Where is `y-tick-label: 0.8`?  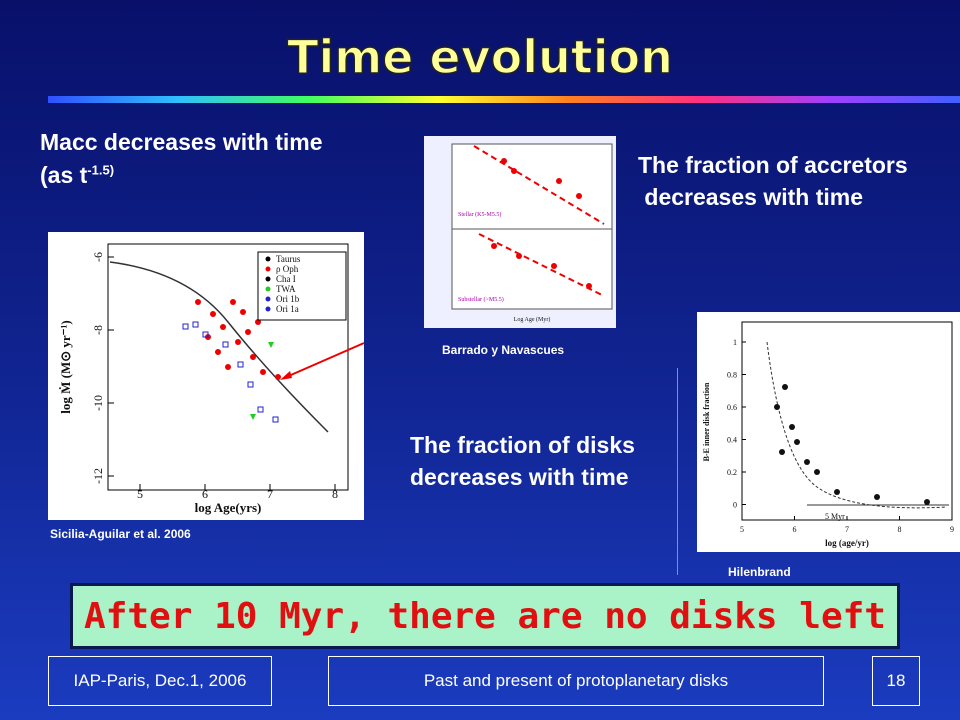 y-tick-label: 0.8 is located at coordinates (732, 375).